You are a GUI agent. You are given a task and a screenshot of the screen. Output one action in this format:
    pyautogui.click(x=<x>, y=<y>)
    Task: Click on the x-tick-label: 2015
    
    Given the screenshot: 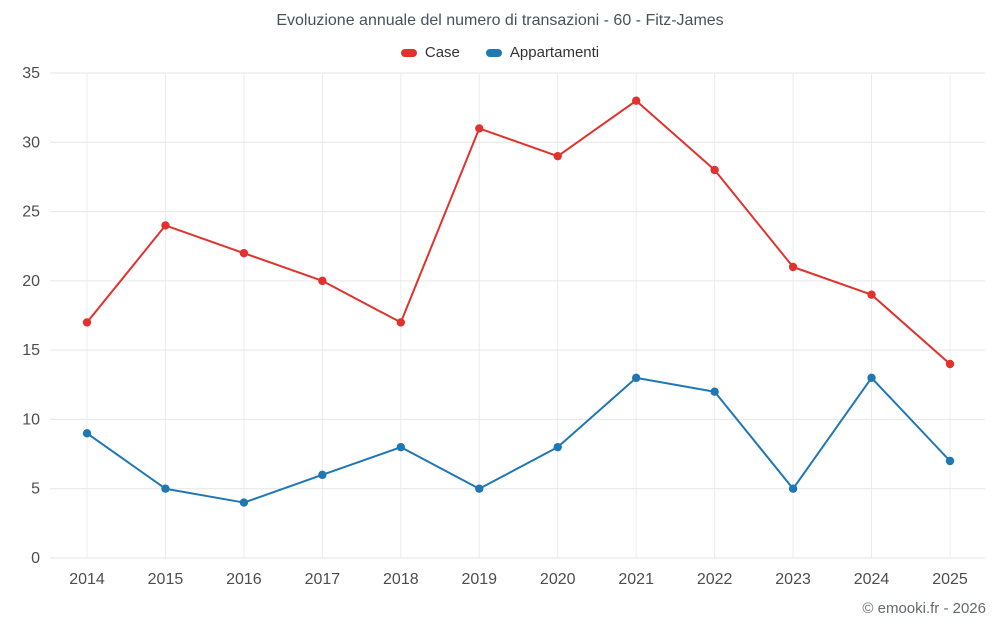 What is the action you would take?
    pyautogui.click(x=166, y=579)
    